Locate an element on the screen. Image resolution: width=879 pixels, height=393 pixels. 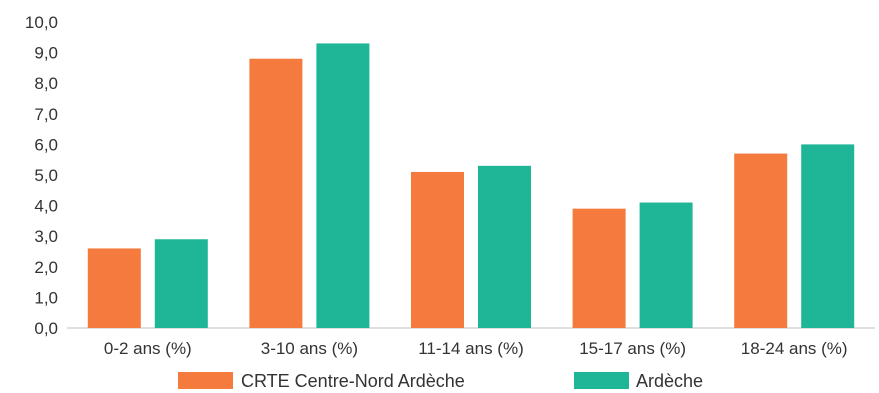
y-tick-label: 6,0 is located at coordinates (46, 144).